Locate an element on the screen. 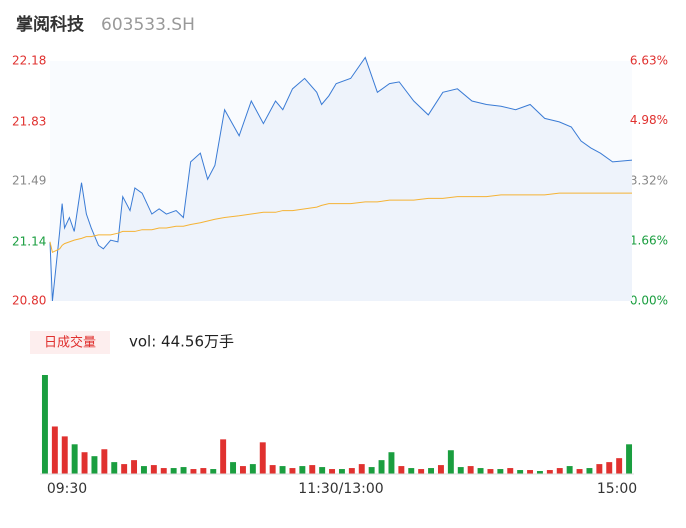 This screenshot has height=528, width=686. legend-box is located at coordinates (70, 342).